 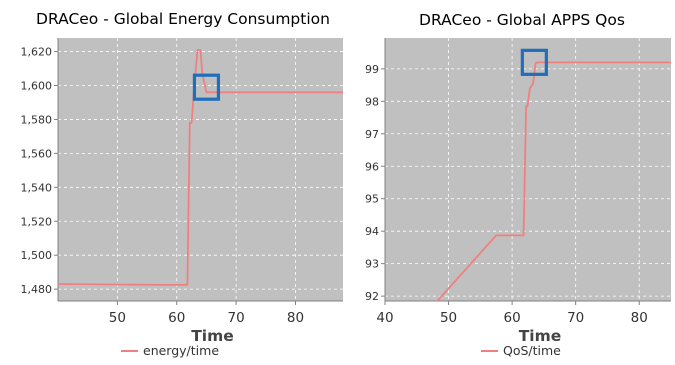 I want to click on y-tick-label: 93, so click(x=372, y=264).